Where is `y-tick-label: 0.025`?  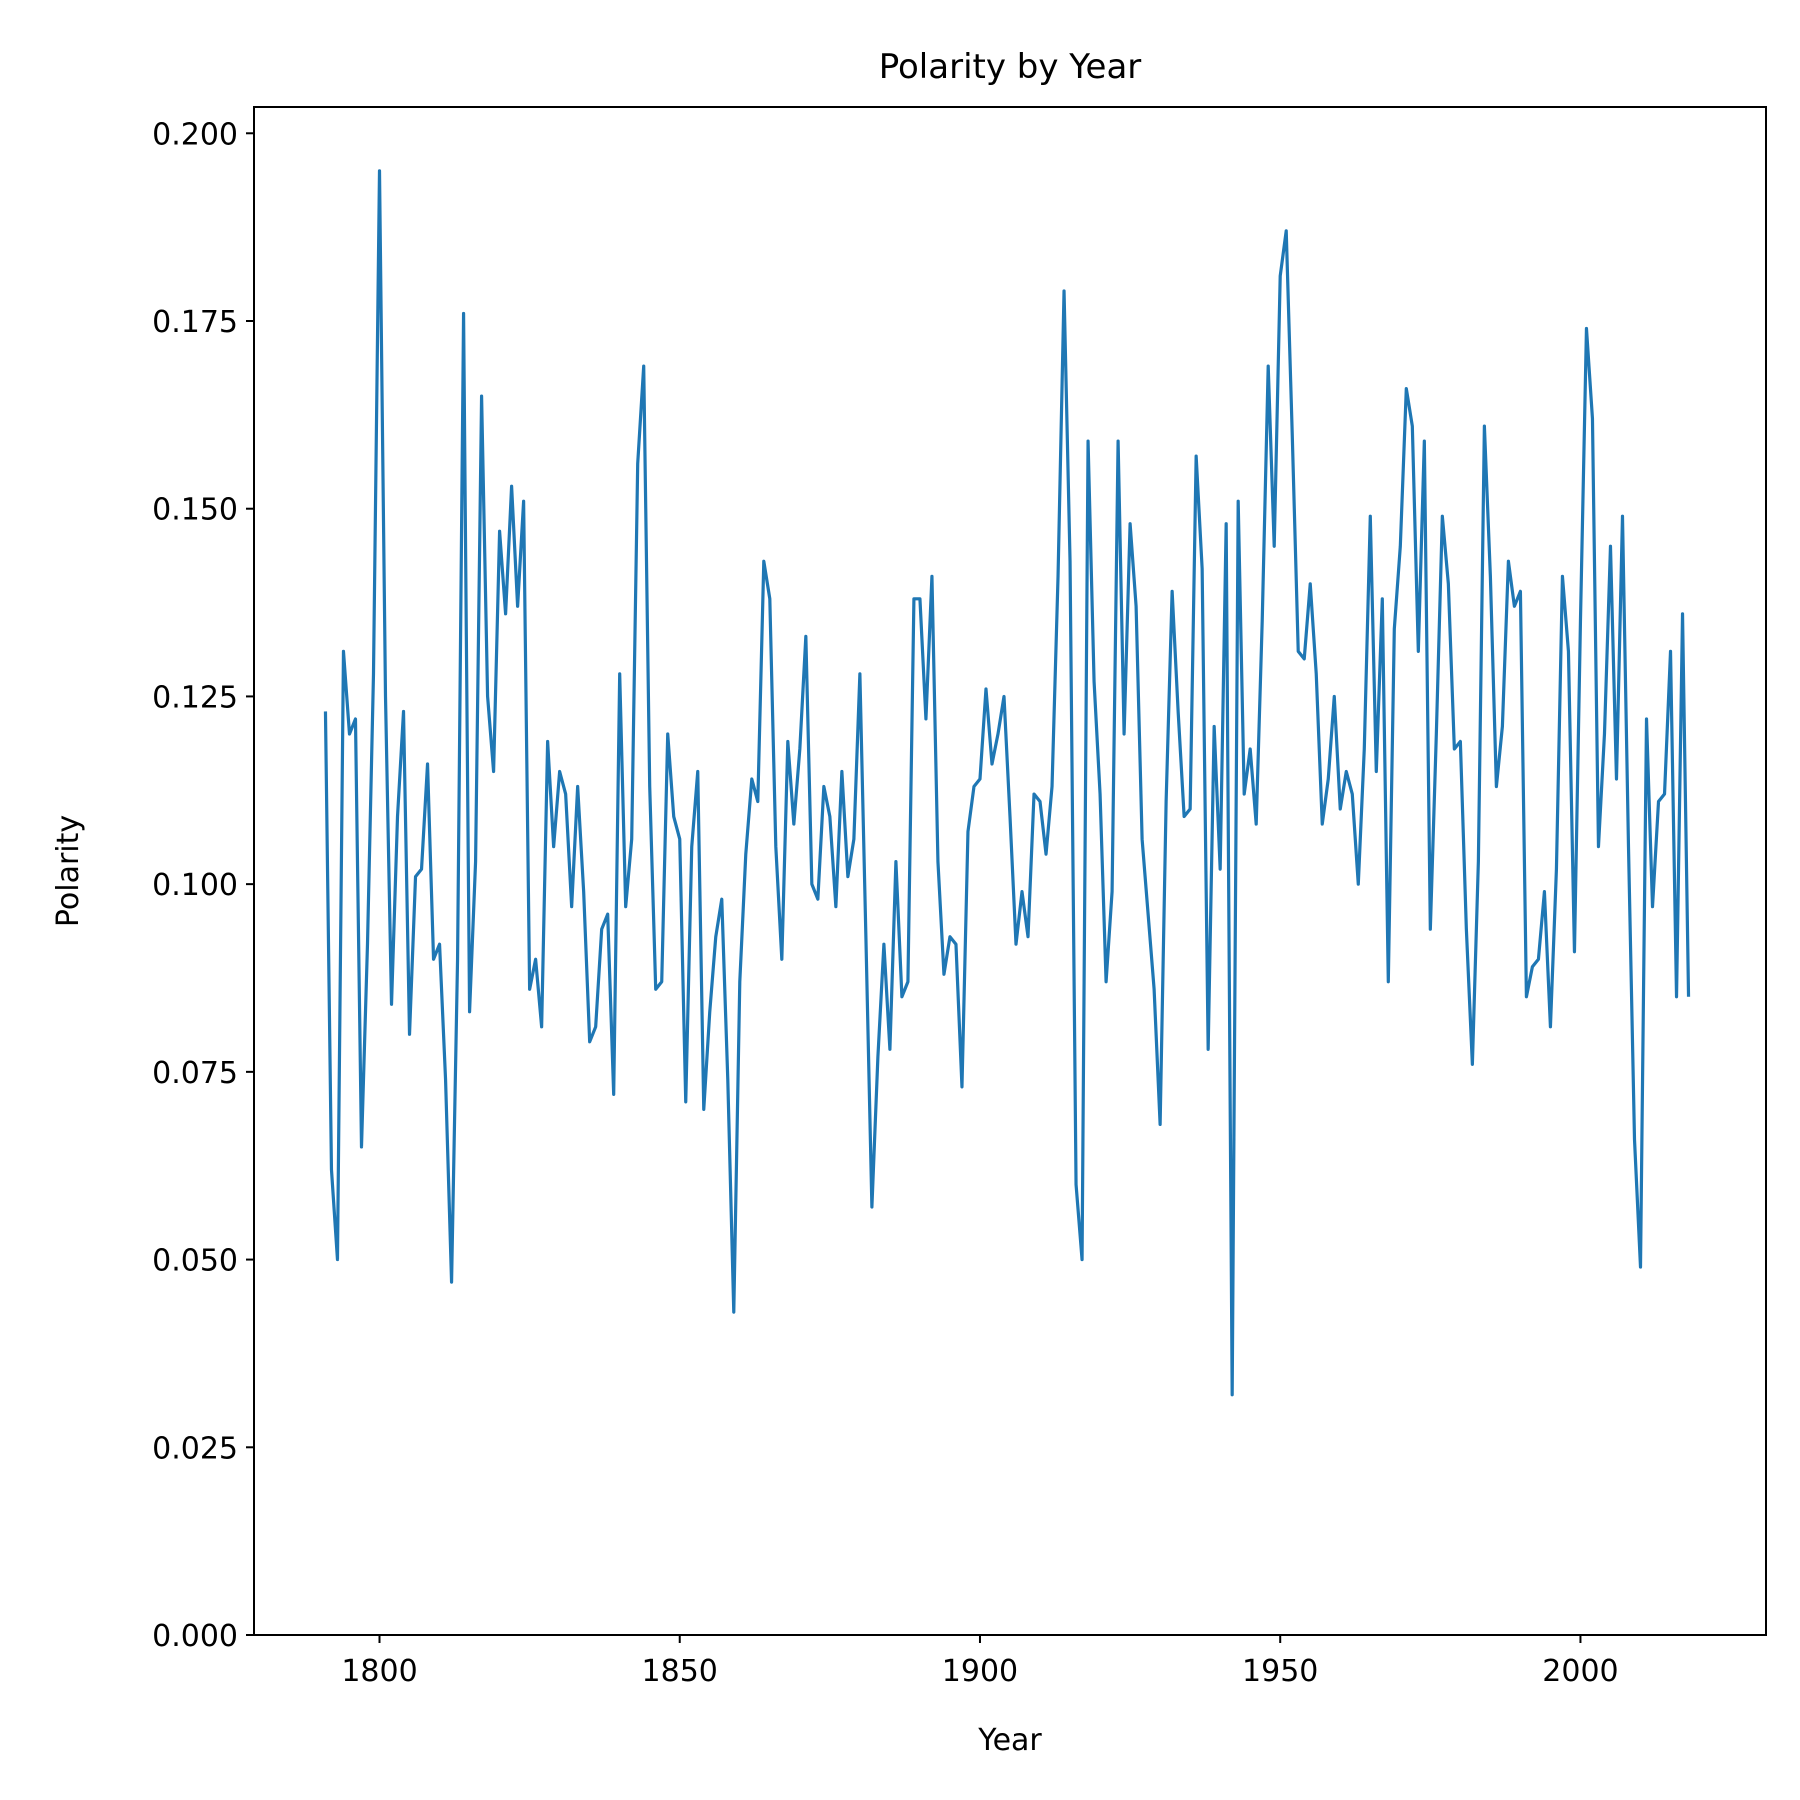 y-tick-label: 0.025 is located at coordinates (195, 1448).